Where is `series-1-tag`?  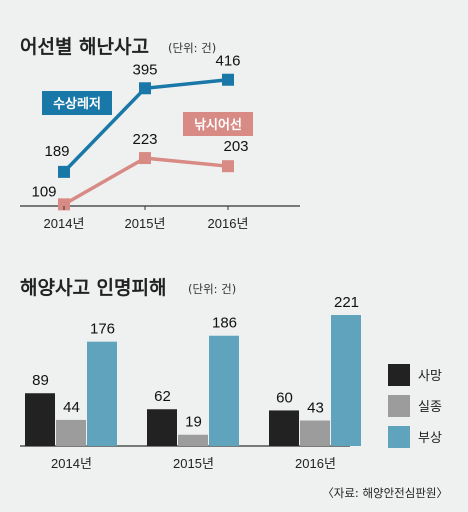 series-1-tag is located at coordinates (77, 103).